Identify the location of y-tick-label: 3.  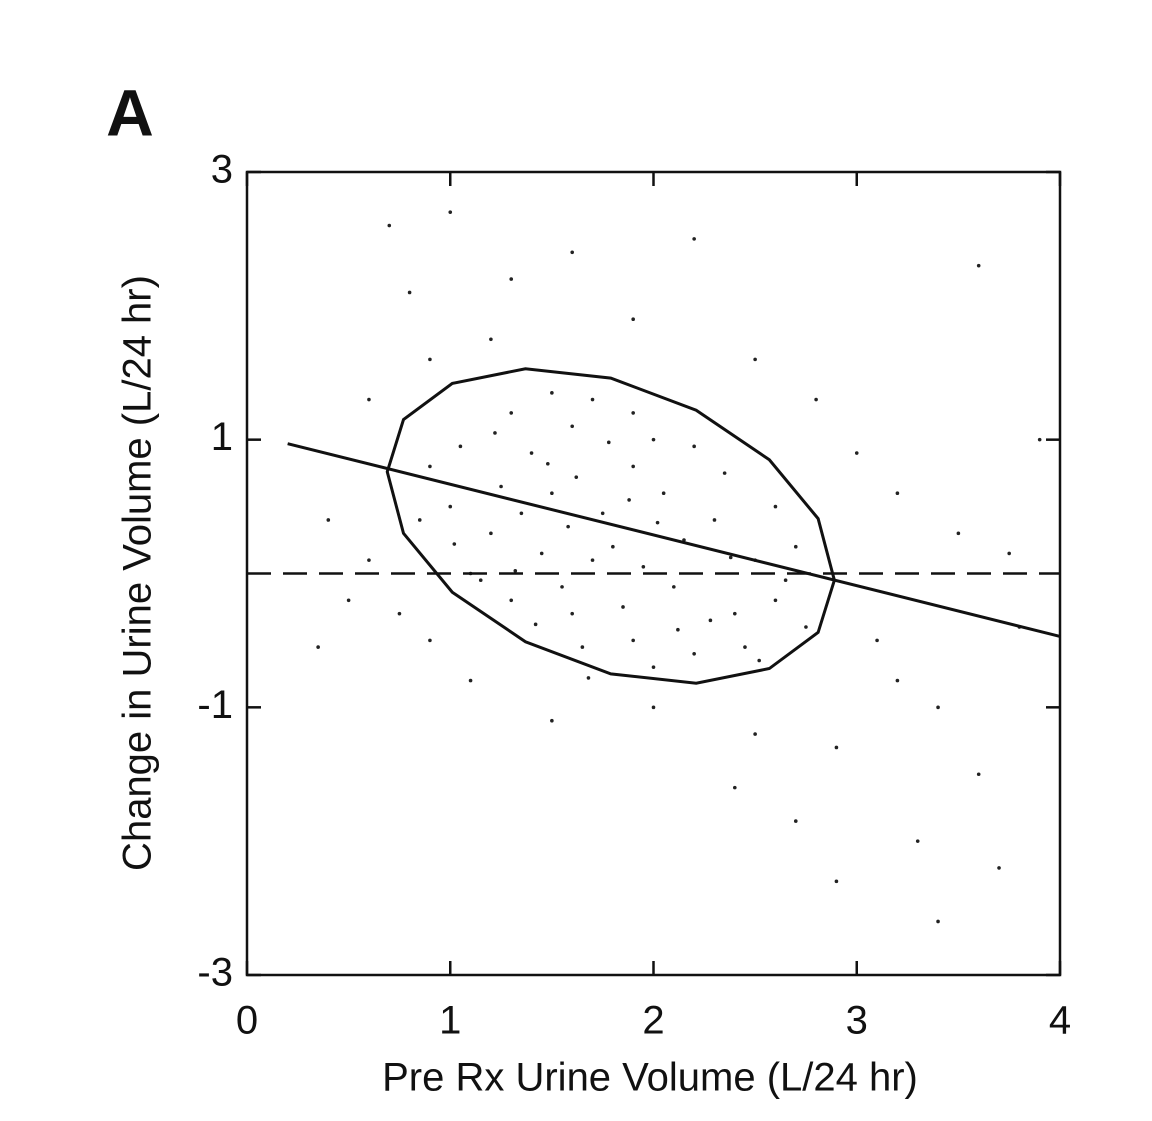
(222, 170).